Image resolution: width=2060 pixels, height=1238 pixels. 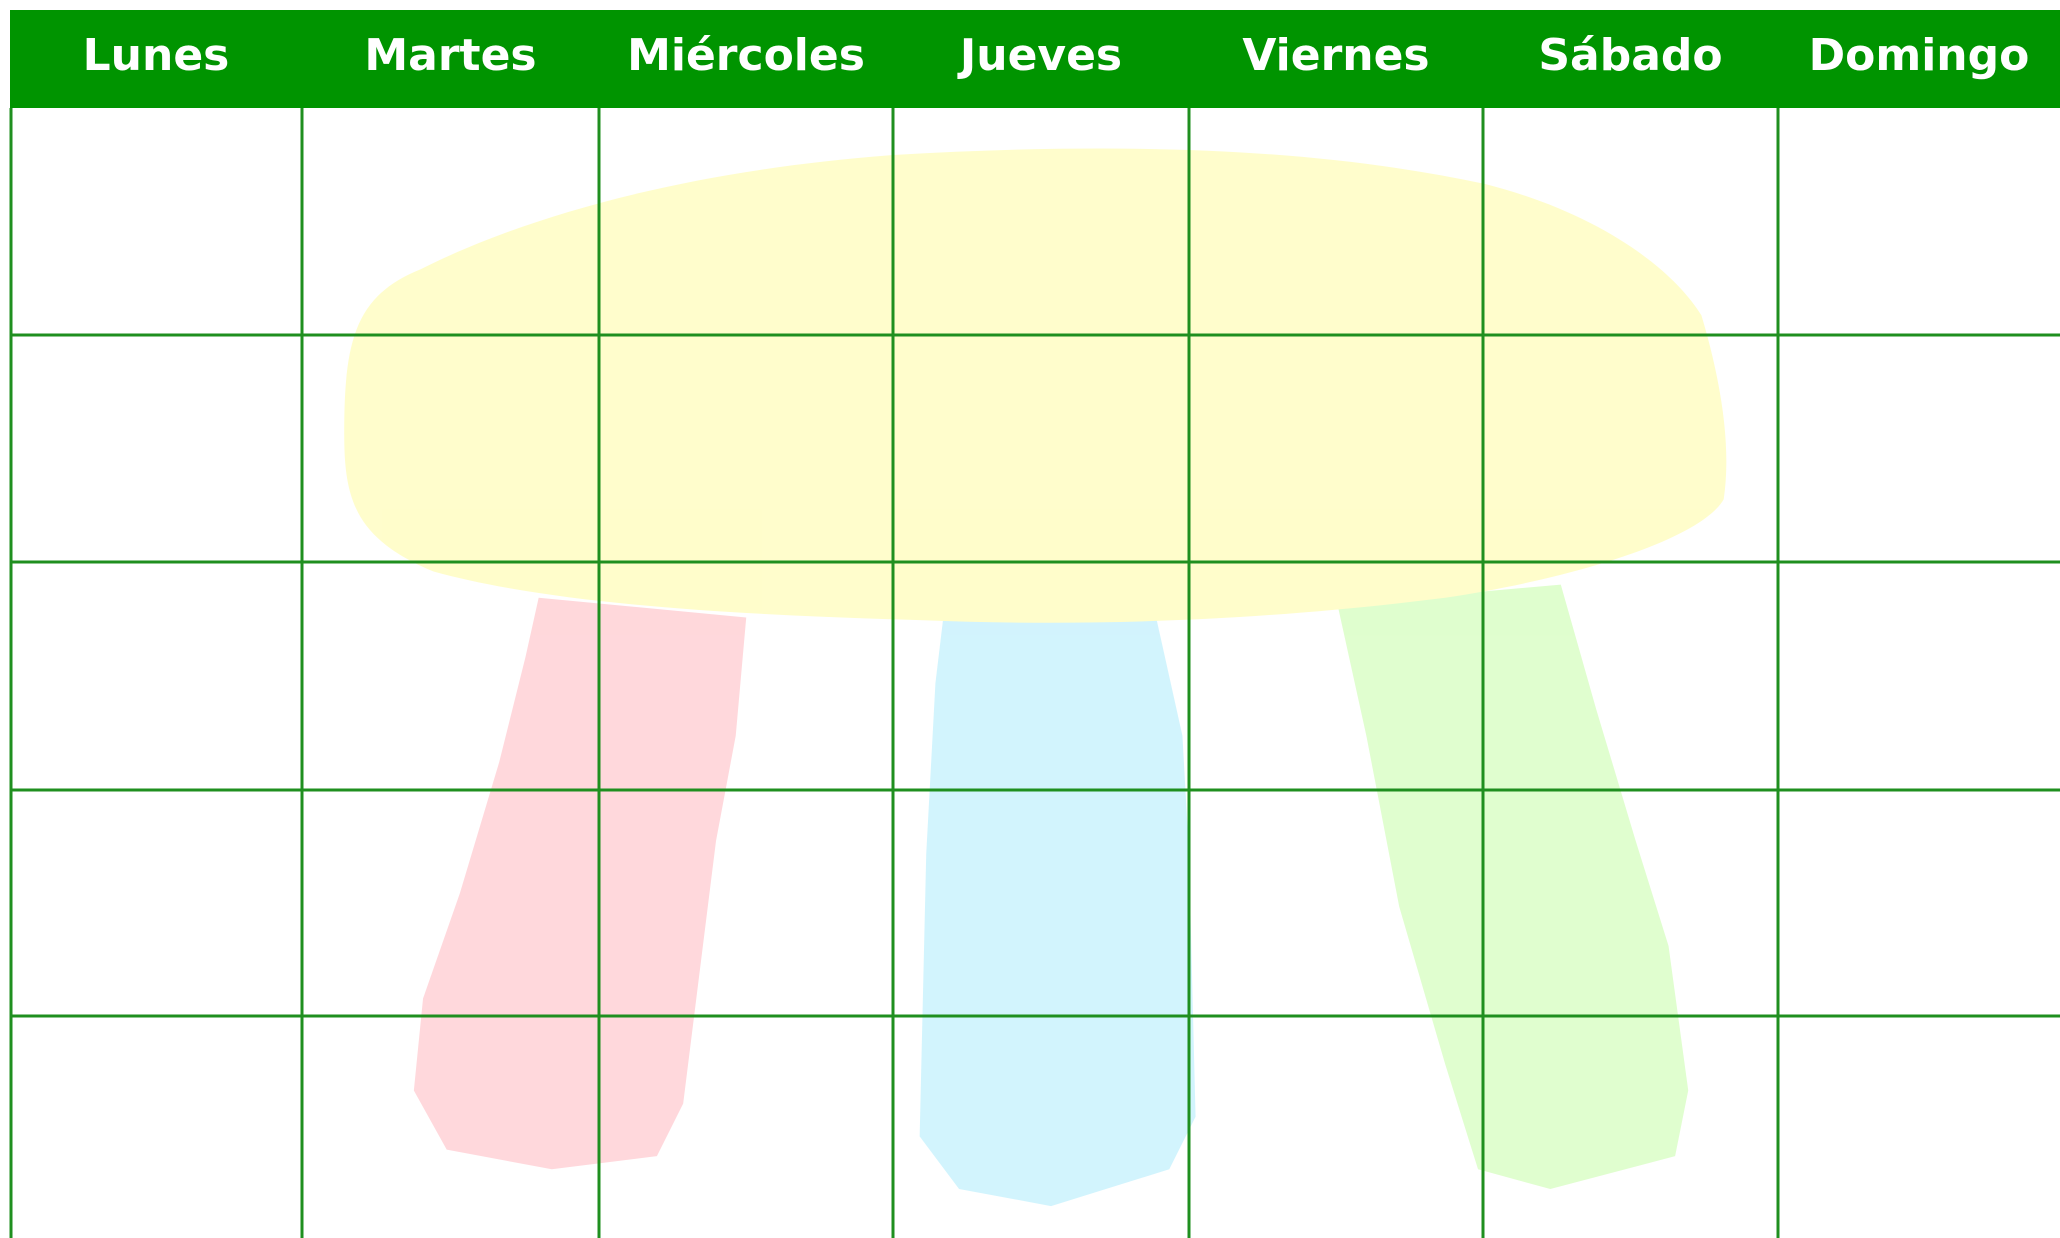 What do you see at coordinates (1919, 55) in the screenshot?
I see `day-header: Domingo` at bounding box center [1919, 55].